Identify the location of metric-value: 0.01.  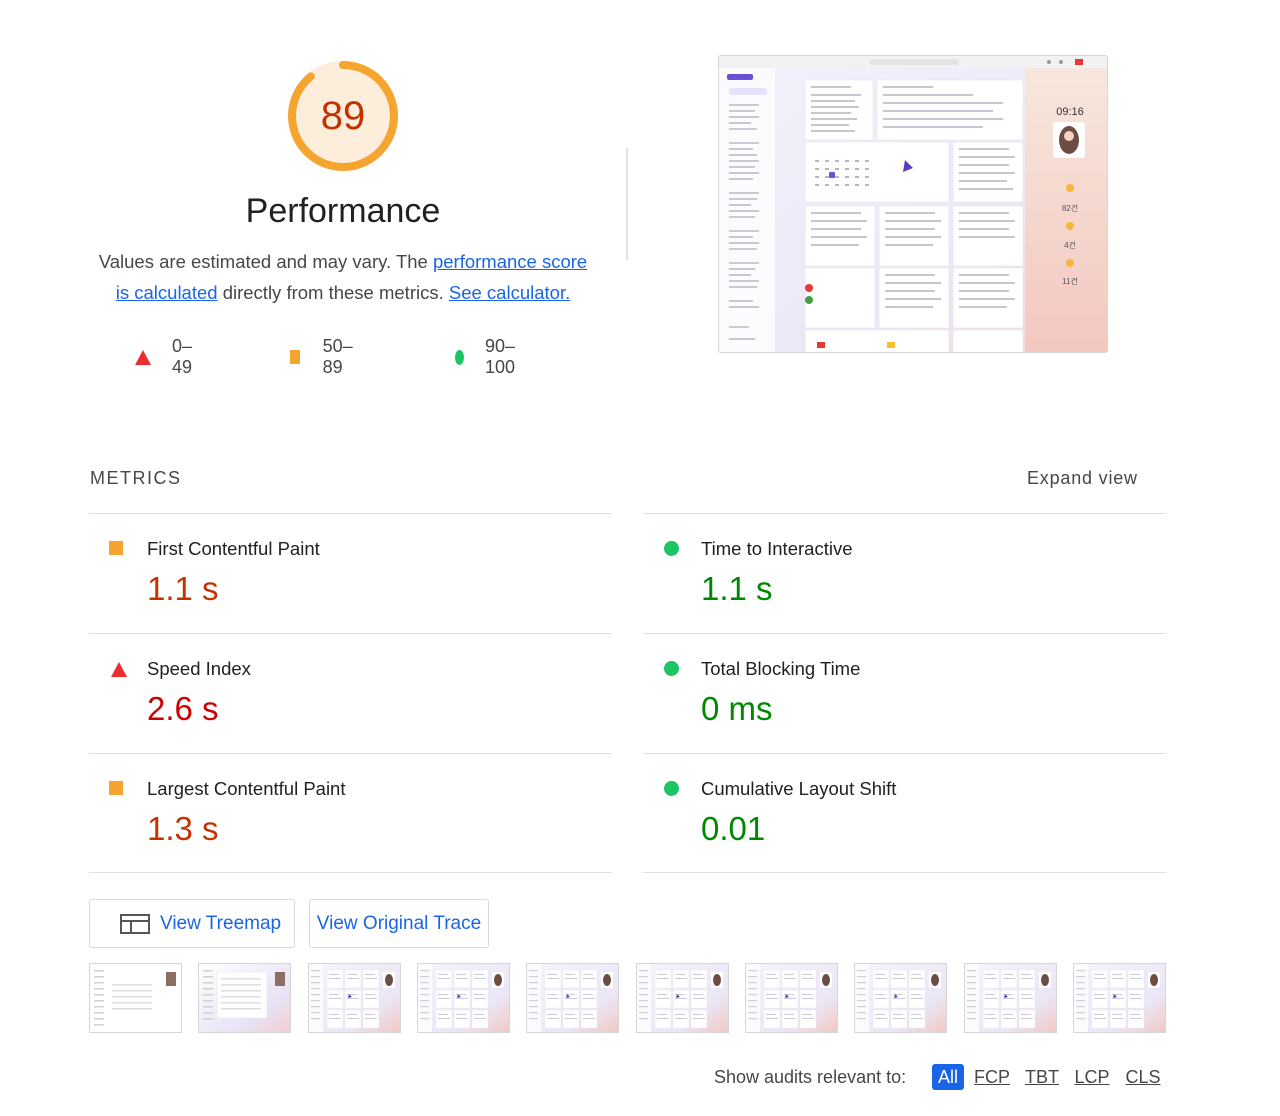
(733, 828).